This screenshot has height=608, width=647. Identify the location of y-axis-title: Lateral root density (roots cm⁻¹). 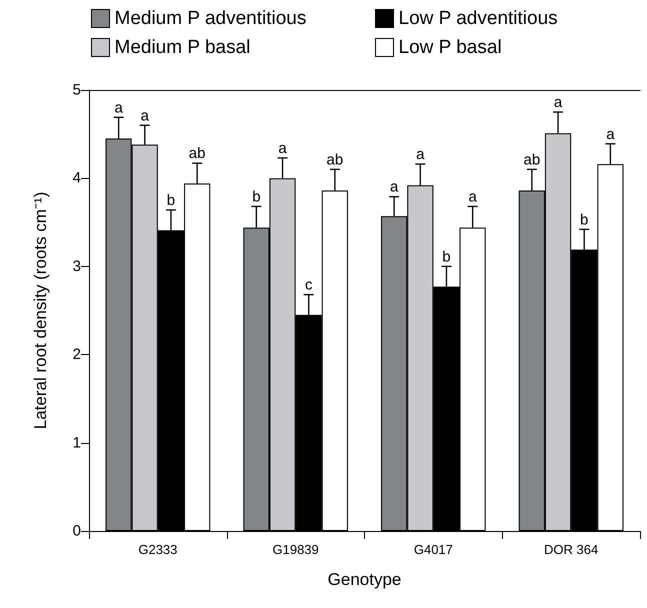
(40, 311).